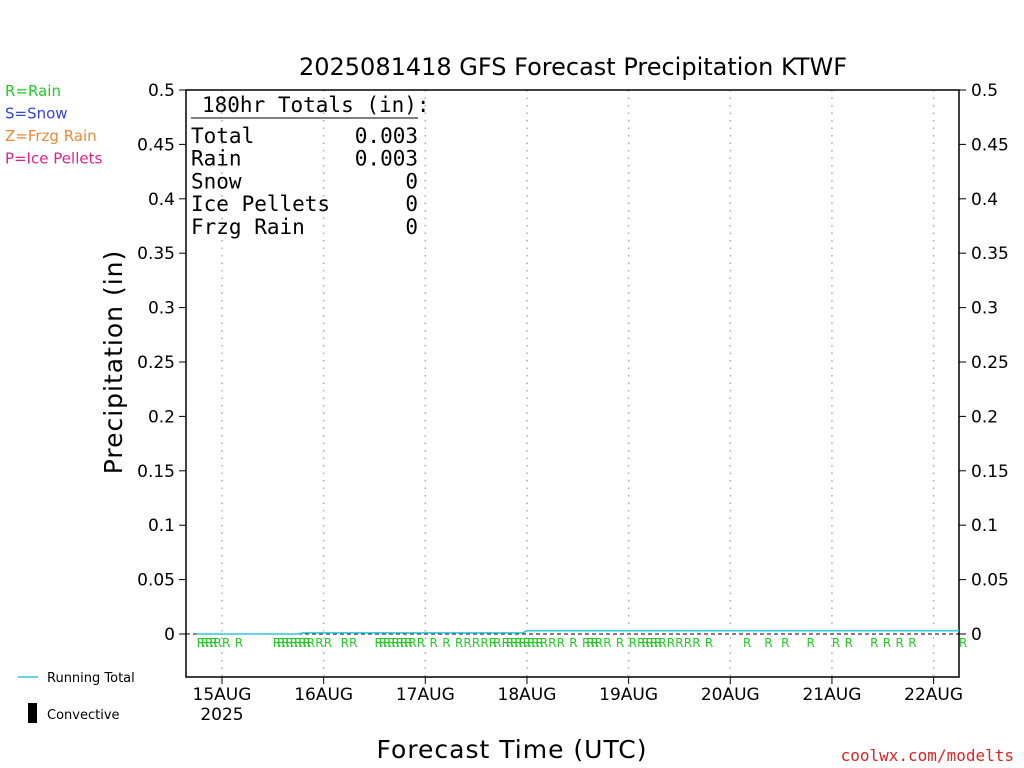 This screenshot has width=1024, height=768. What do you see at coordinates (156, 254) in the screenshot?
I see `y-tick-label-left: 0.35` at bounding box center [156, 254].